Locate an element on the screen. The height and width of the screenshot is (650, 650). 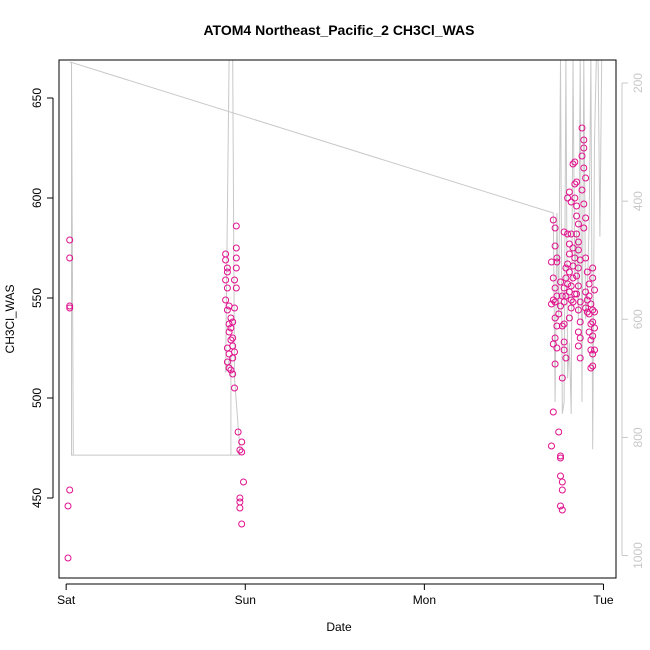
x-axis: Sat Sun Mon Tue is located at coordinates (335, 595).